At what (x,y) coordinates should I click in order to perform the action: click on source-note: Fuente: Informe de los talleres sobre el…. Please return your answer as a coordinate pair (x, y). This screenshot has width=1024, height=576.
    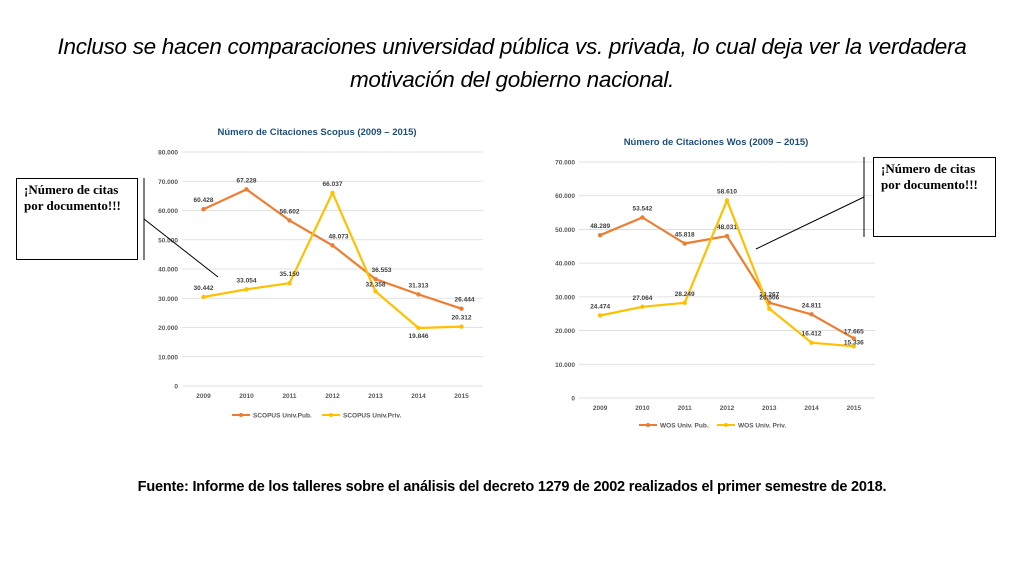
    Looking at the image, I should click on (512, 487).